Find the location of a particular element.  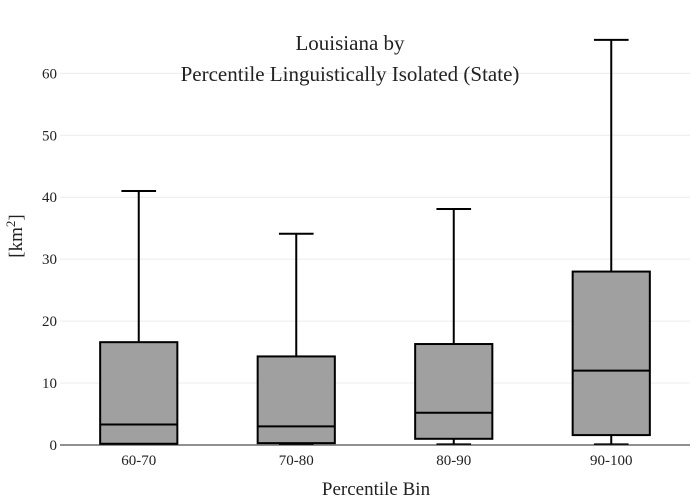

y-tick-labels: 0 10 20 30 40 50 60 is located at coordinates (49, 260).